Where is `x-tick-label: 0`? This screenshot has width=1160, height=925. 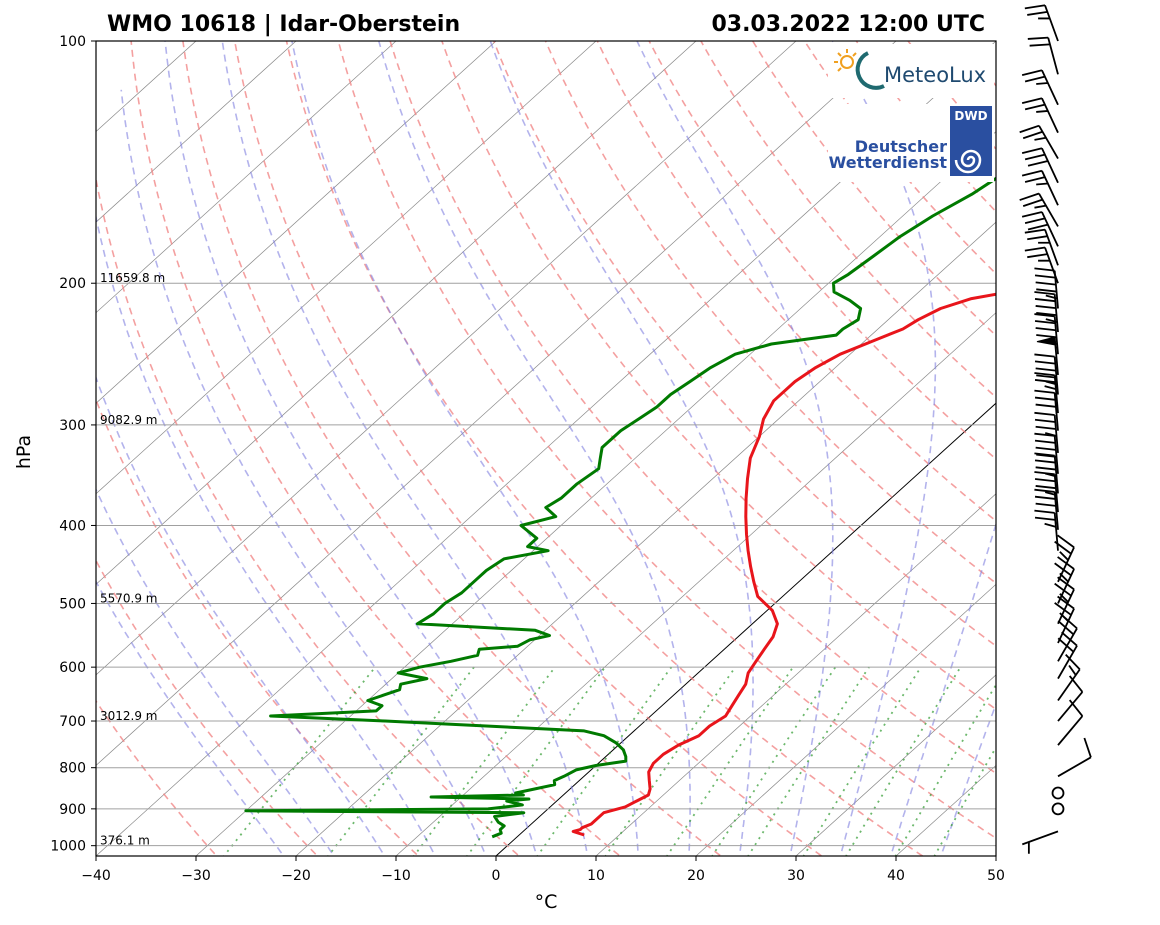 x-tick-label: 0 is located at coordinates (496, 876).